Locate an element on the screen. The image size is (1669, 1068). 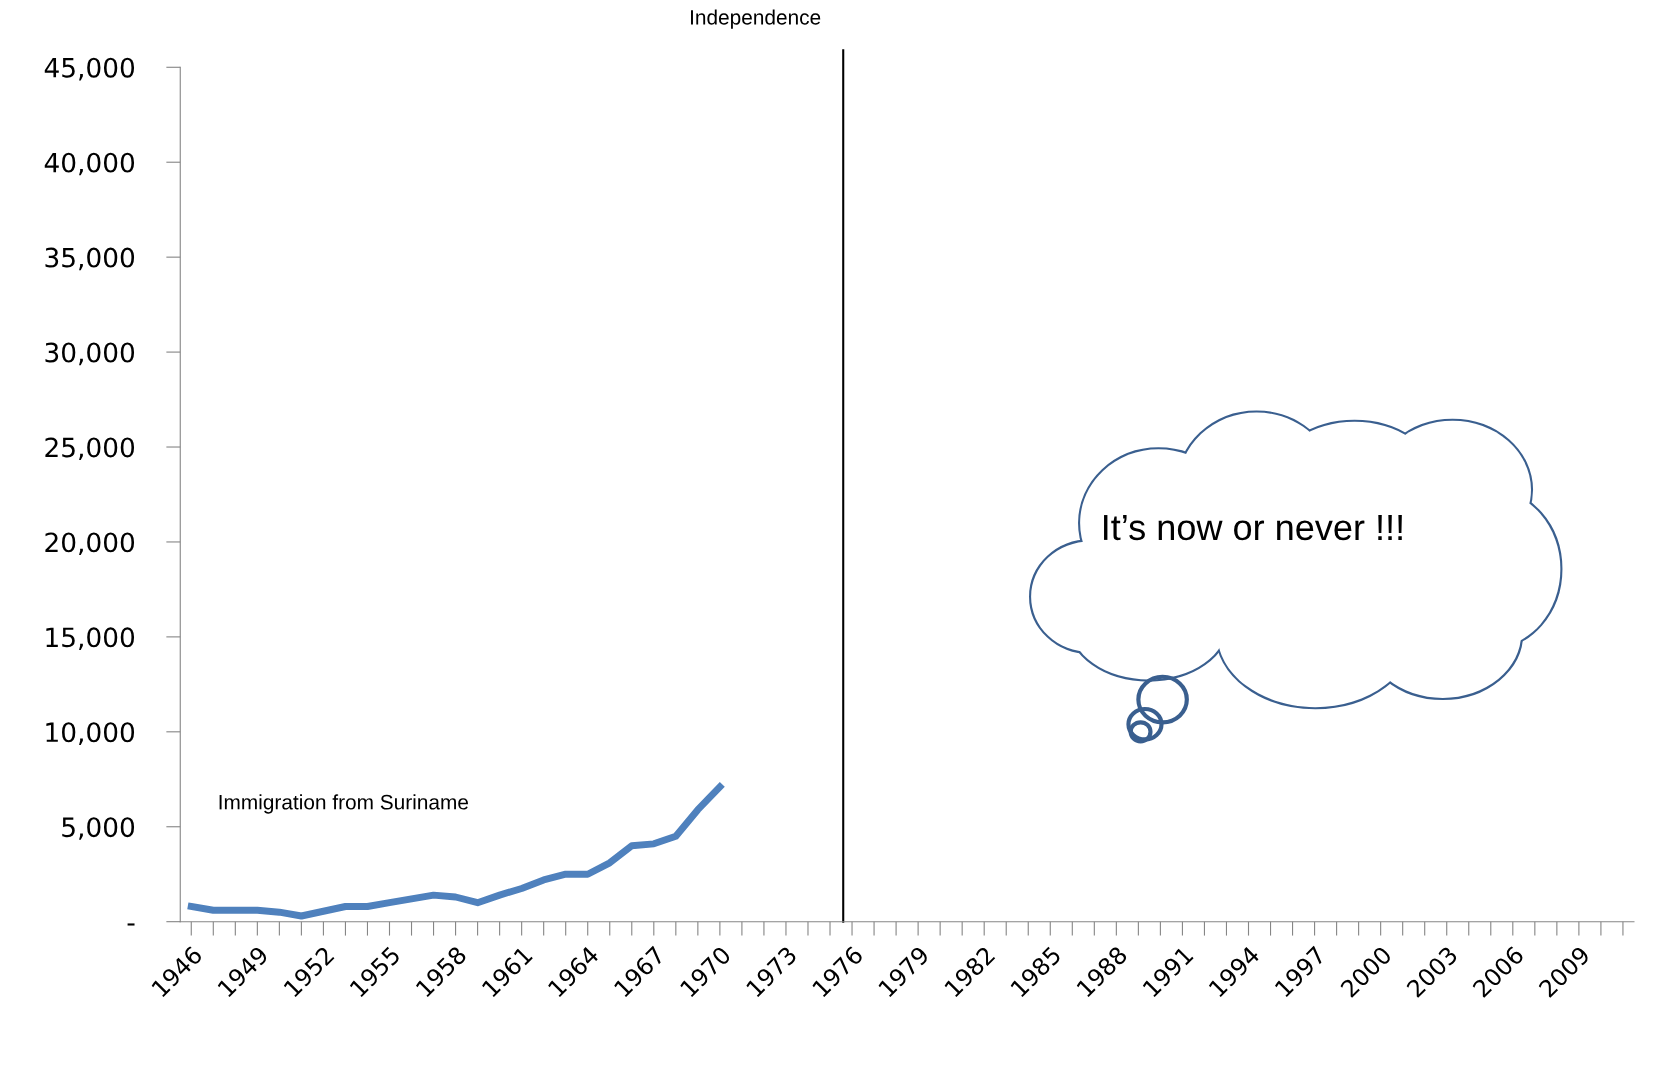
annotation: Immigration from Suriname is located at coordinates (343, 804).